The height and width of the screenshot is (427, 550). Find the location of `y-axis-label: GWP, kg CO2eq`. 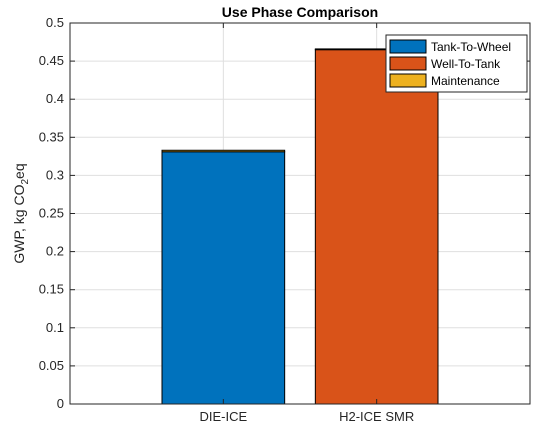

y-axis-label: GWP, kg CO2eq is located at coordinates (21, 213).